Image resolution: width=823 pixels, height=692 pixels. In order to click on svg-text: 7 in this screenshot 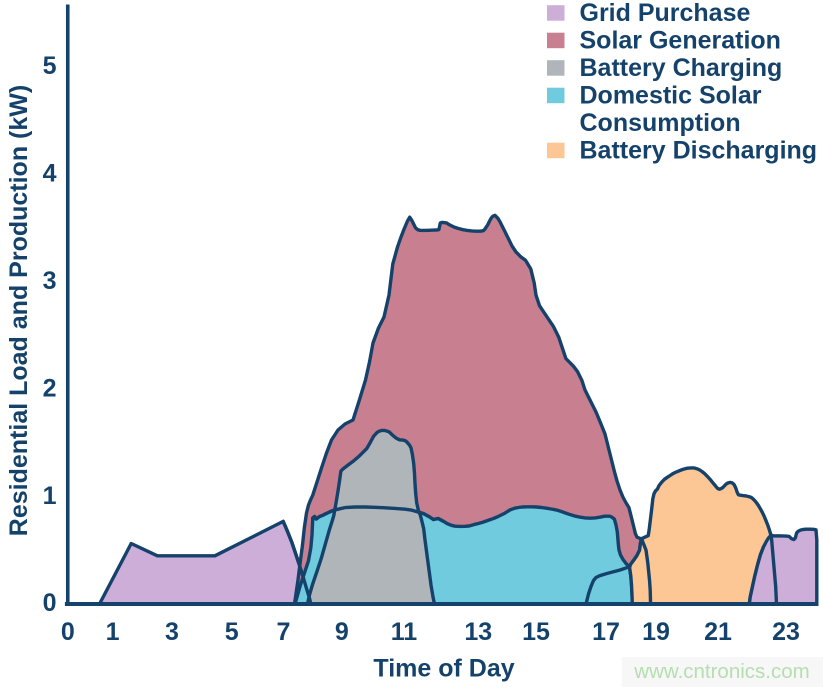, I will do `click(283, 632)`.